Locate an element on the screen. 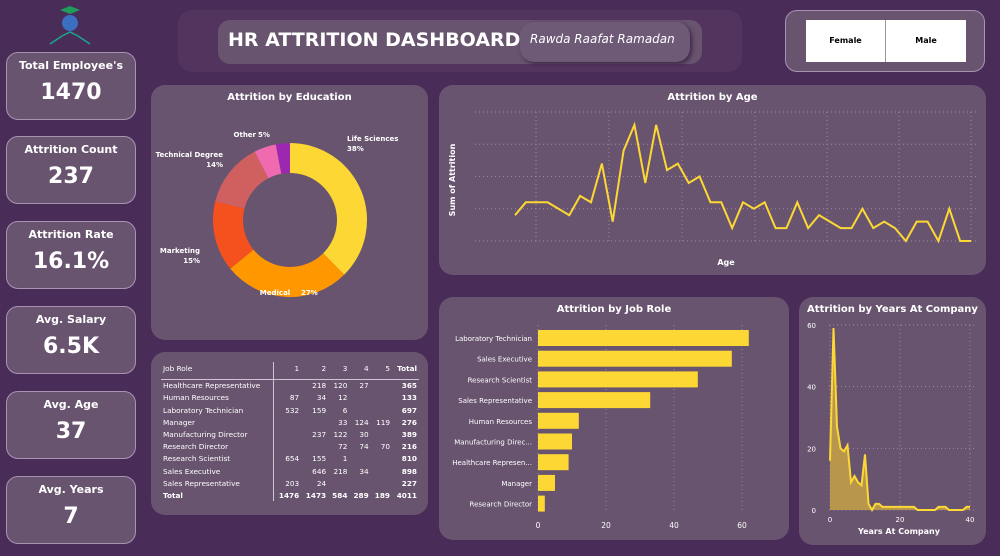 The height and width of the screenshot is (556, 1000). y-tick-label: 20 is located at coordinates (811, 449).